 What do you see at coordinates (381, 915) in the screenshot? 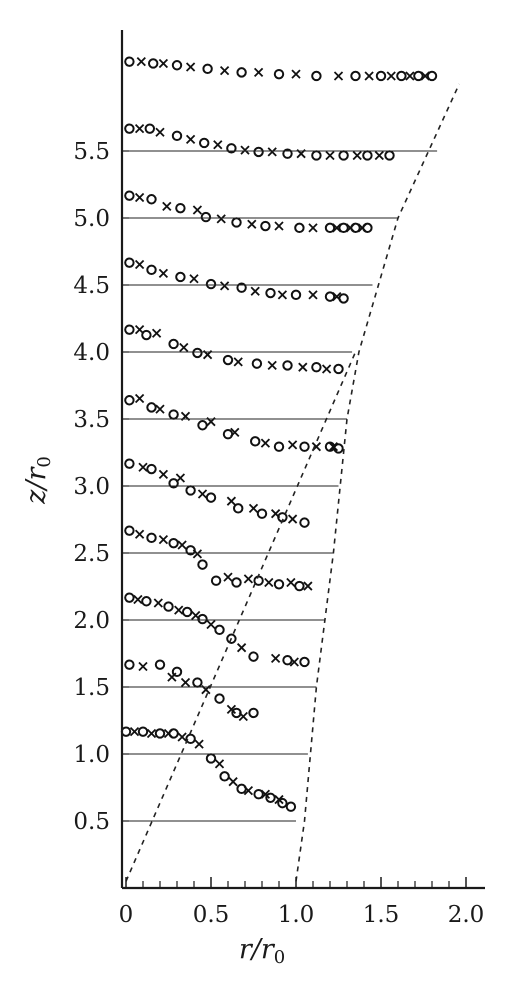
I see `x-tick-label: 1.5` at bounding box center [381, 915].